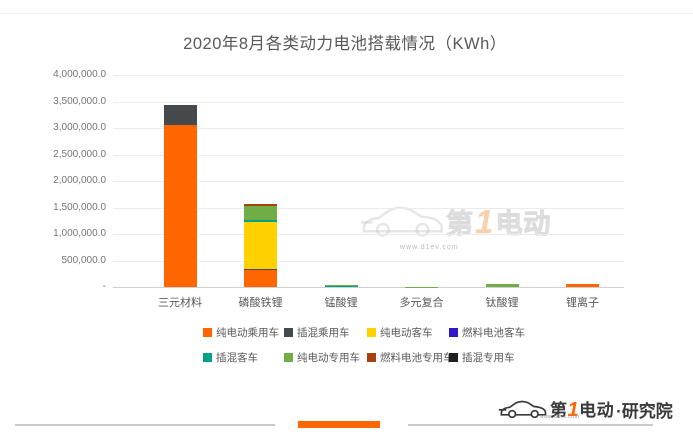 The height and width of the screenshot is (446, 693). I want to click on chart-title: 2020年8月各类动力电池搭载情况（KWh）, so click(345, 44).